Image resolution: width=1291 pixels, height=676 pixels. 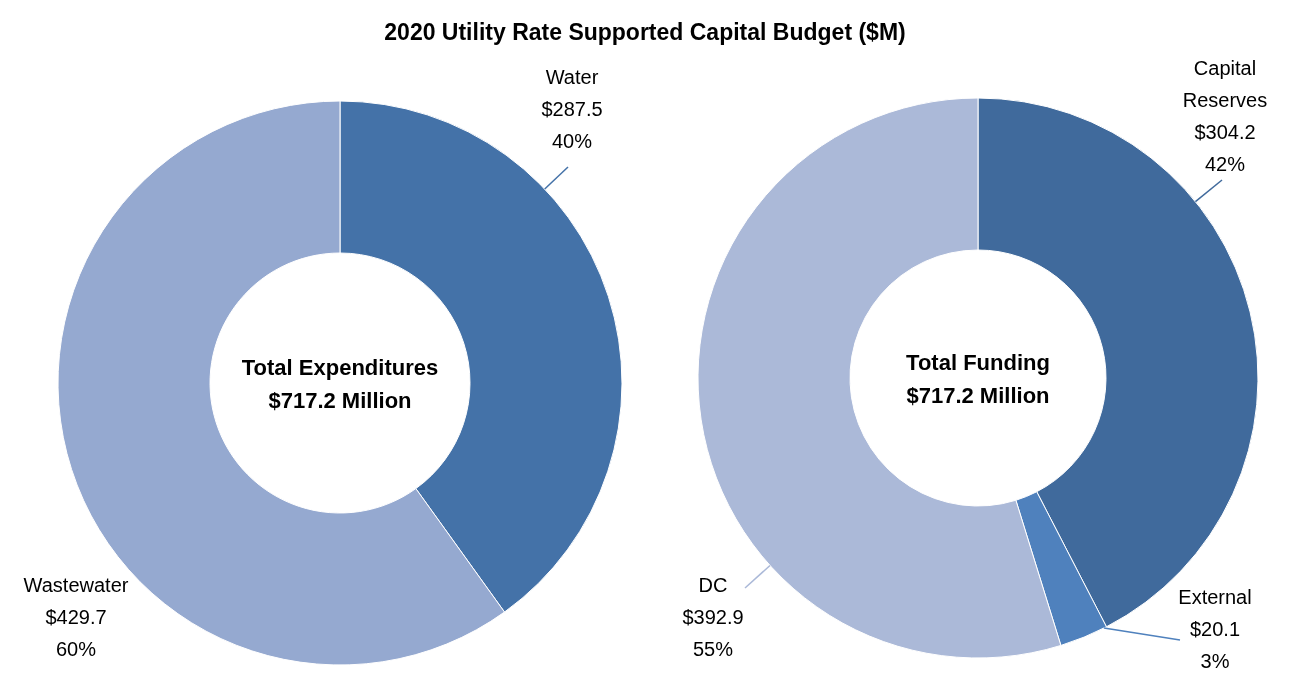 I want to click on data-label: $429.7 60%, so click(x=76, y=633).